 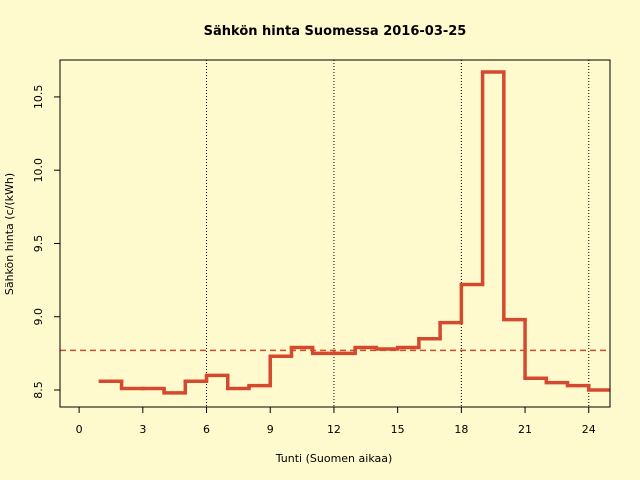 I want to click on x-tick-label: 15, so click(x=398, y=429).